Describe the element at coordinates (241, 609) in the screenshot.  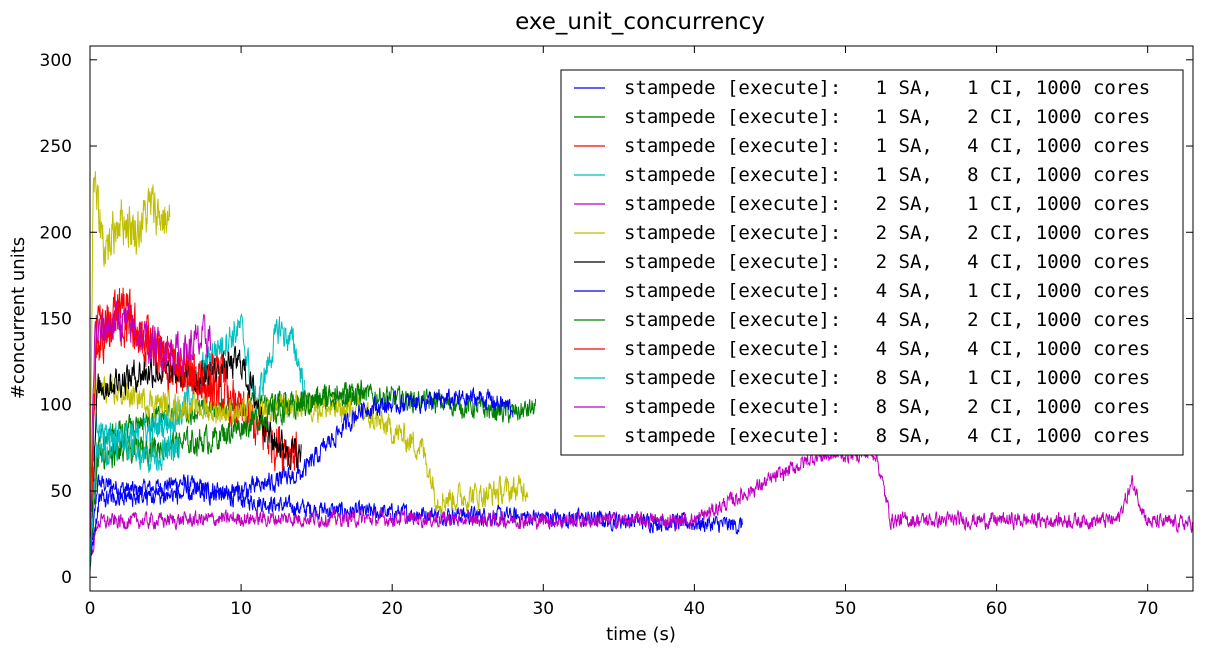
I see `x-tick-label: 10` at that location.